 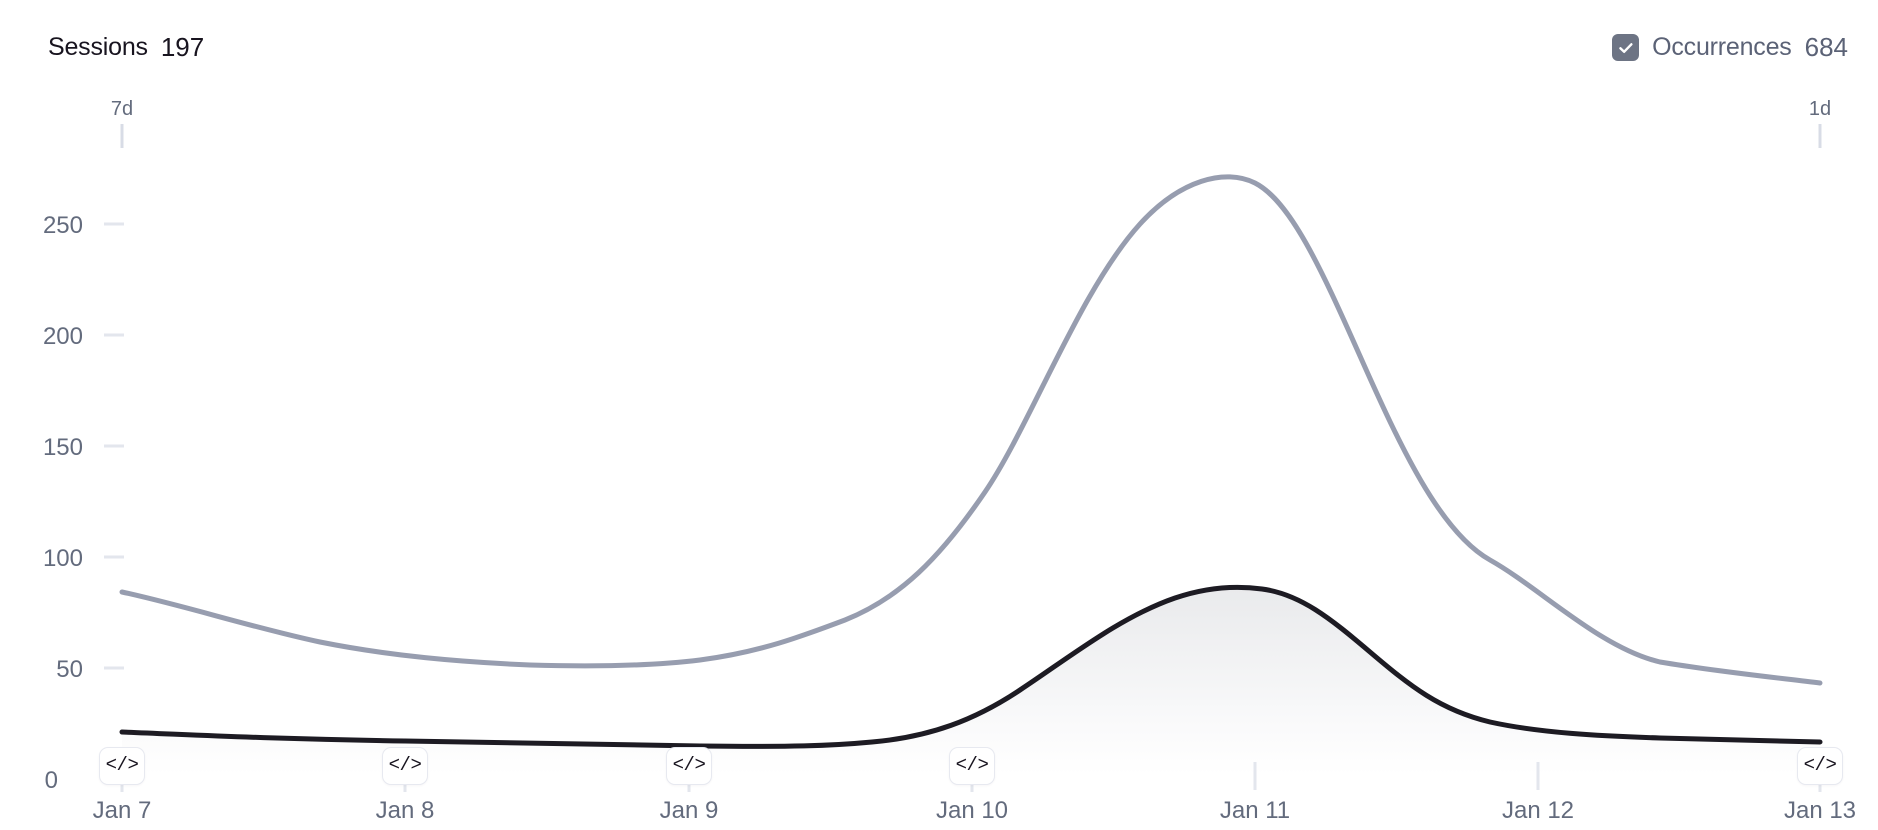 I want to click on code-marker-jan-10: </>, so click(x=972, y=766).